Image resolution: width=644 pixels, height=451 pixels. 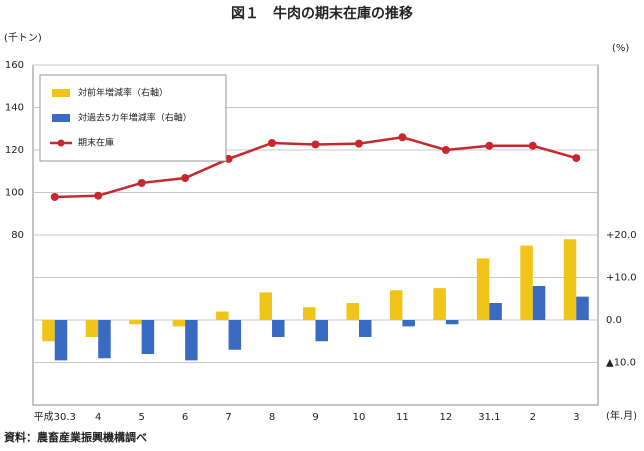 What do you see at coordinates (23, 38) in the screenshot?
I see `y-axis-label: (千トン)` at bounding box center [23, 38].